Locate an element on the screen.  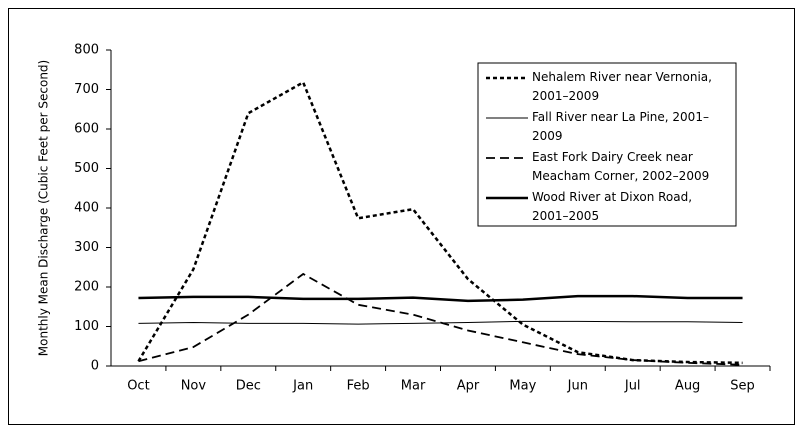
legend-entry: Nehalem River near Vernonia, 2001–2009 is located at coordinates (622, 86).